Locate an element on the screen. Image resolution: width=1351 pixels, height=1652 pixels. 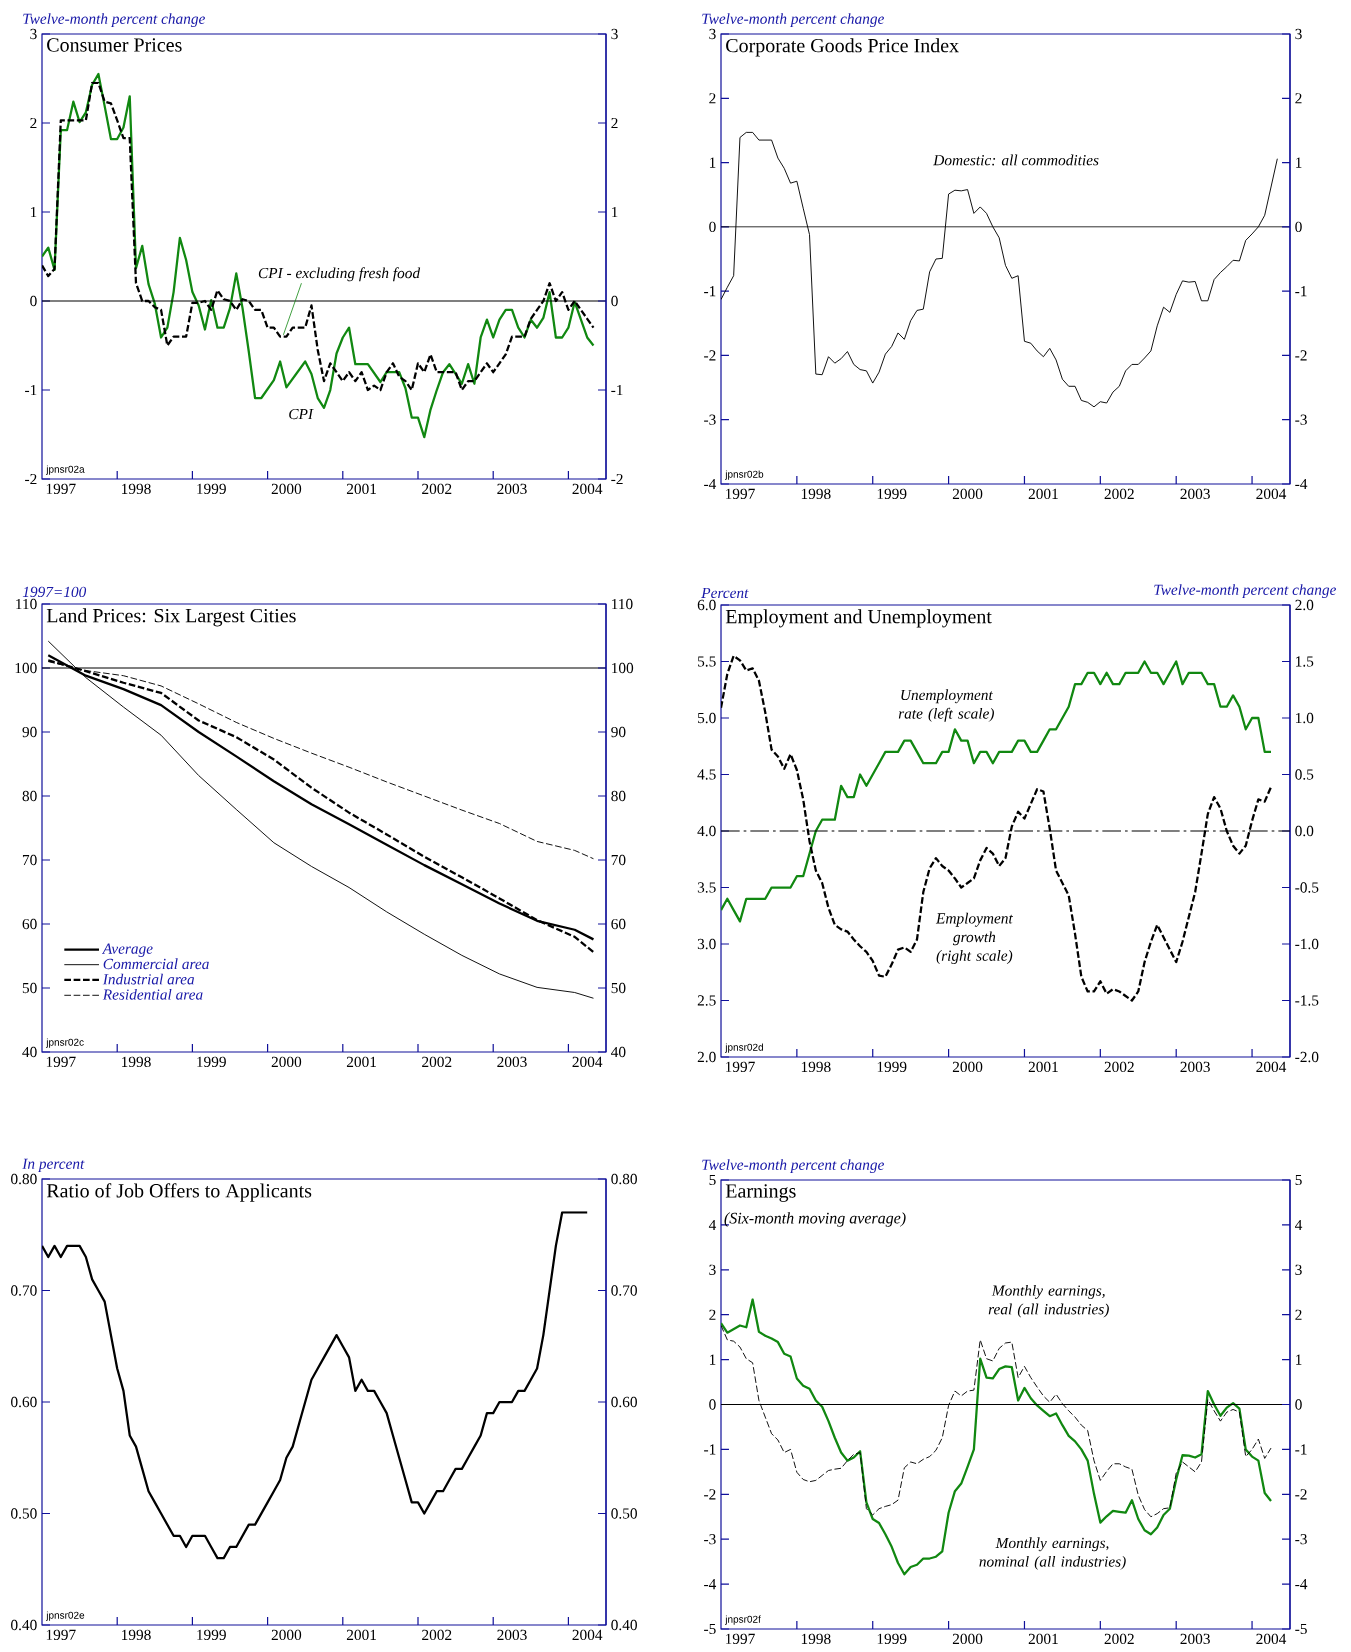
y-axis-title: Percent is located at coordinates (725, 593).